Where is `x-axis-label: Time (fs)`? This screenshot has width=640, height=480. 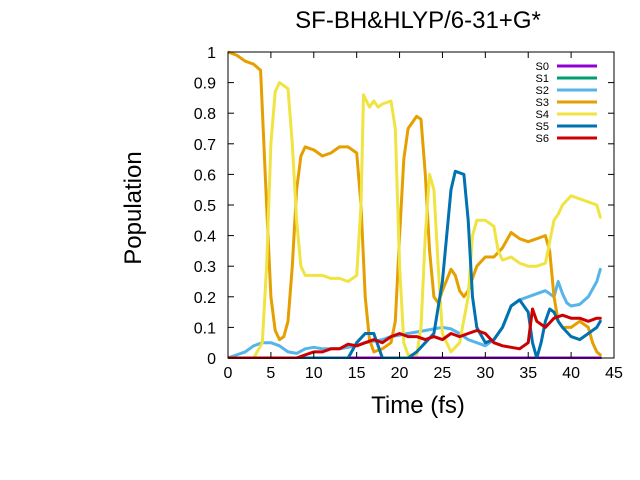 x-axis-label: Time (fs) is located at coordinates (418, 405).